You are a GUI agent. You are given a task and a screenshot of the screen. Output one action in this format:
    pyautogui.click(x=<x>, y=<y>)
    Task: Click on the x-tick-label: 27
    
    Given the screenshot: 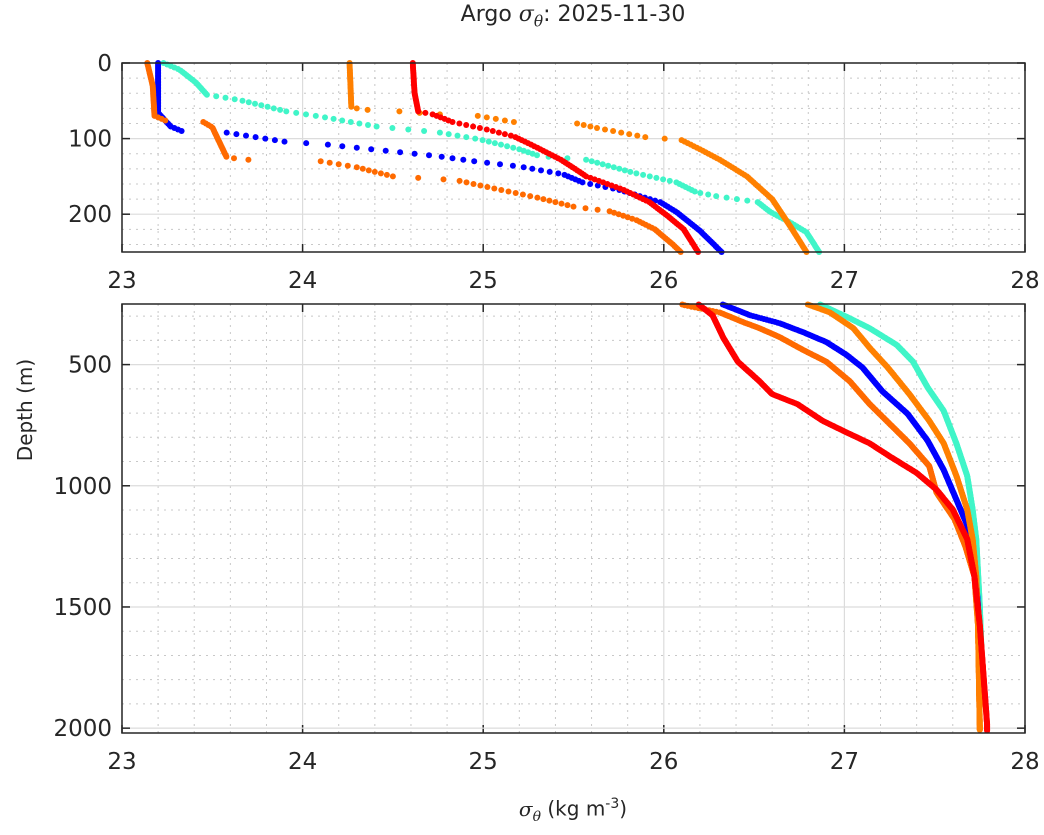 What is the action you would take?
    pyautogui.click(x=844, y=281)
    